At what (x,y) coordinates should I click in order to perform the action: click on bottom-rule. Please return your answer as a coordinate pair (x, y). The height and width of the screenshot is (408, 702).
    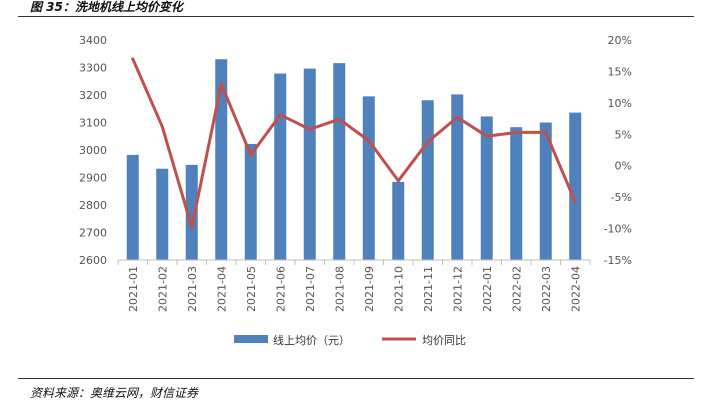
    Looking at the image, I should click on (356, 378).